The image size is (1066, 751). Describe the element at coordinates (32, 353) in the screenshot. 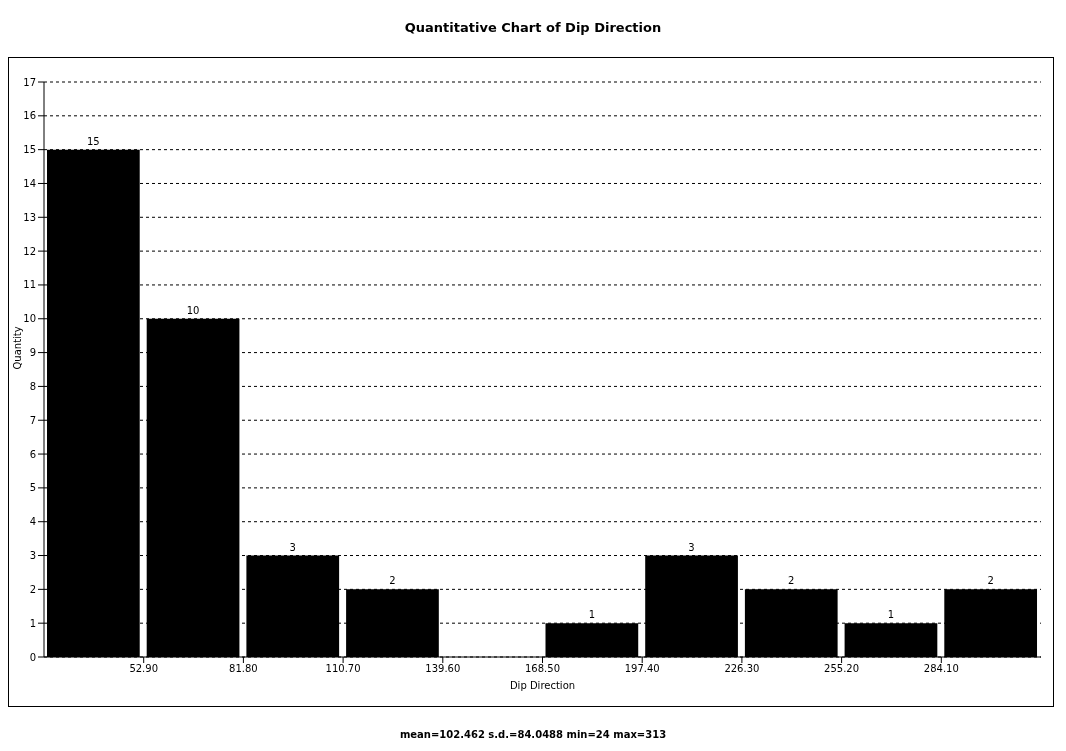

I see `y-tick-label: 9` at that location.